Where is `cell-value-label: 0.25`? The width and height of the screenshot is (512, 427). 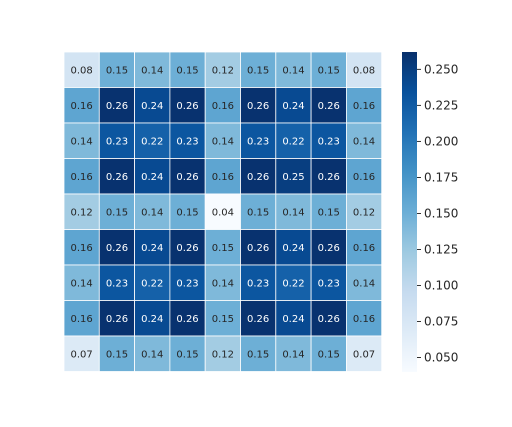
cell-value-label: 0.25 is located at coordinates (293, 177).